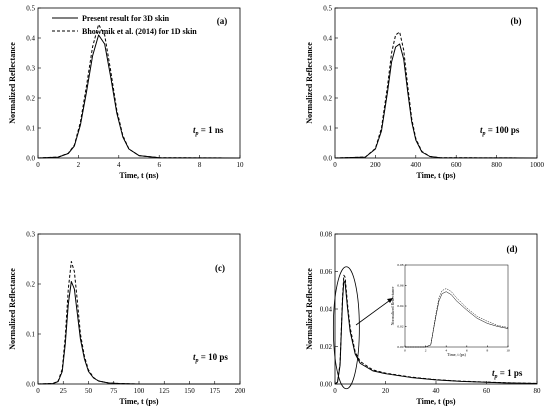 This screenshot has height=415, width=550. I want to click on series-dashed-d, so click(436, 329).